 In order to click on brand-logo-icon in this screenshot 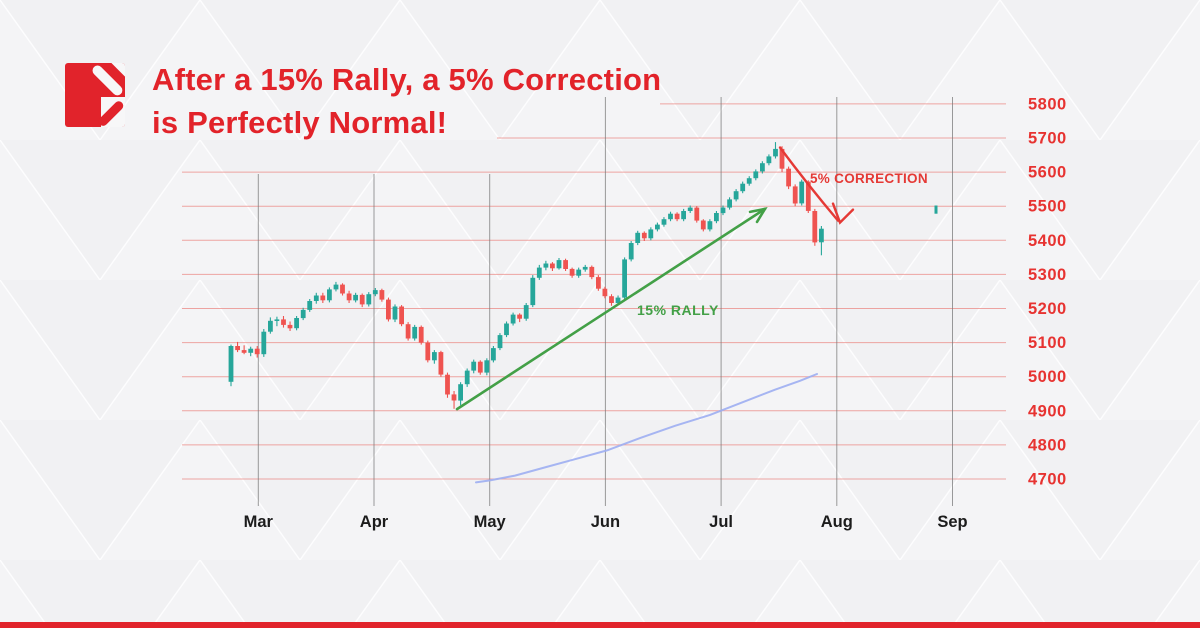, I will do `click(95, 95)`.